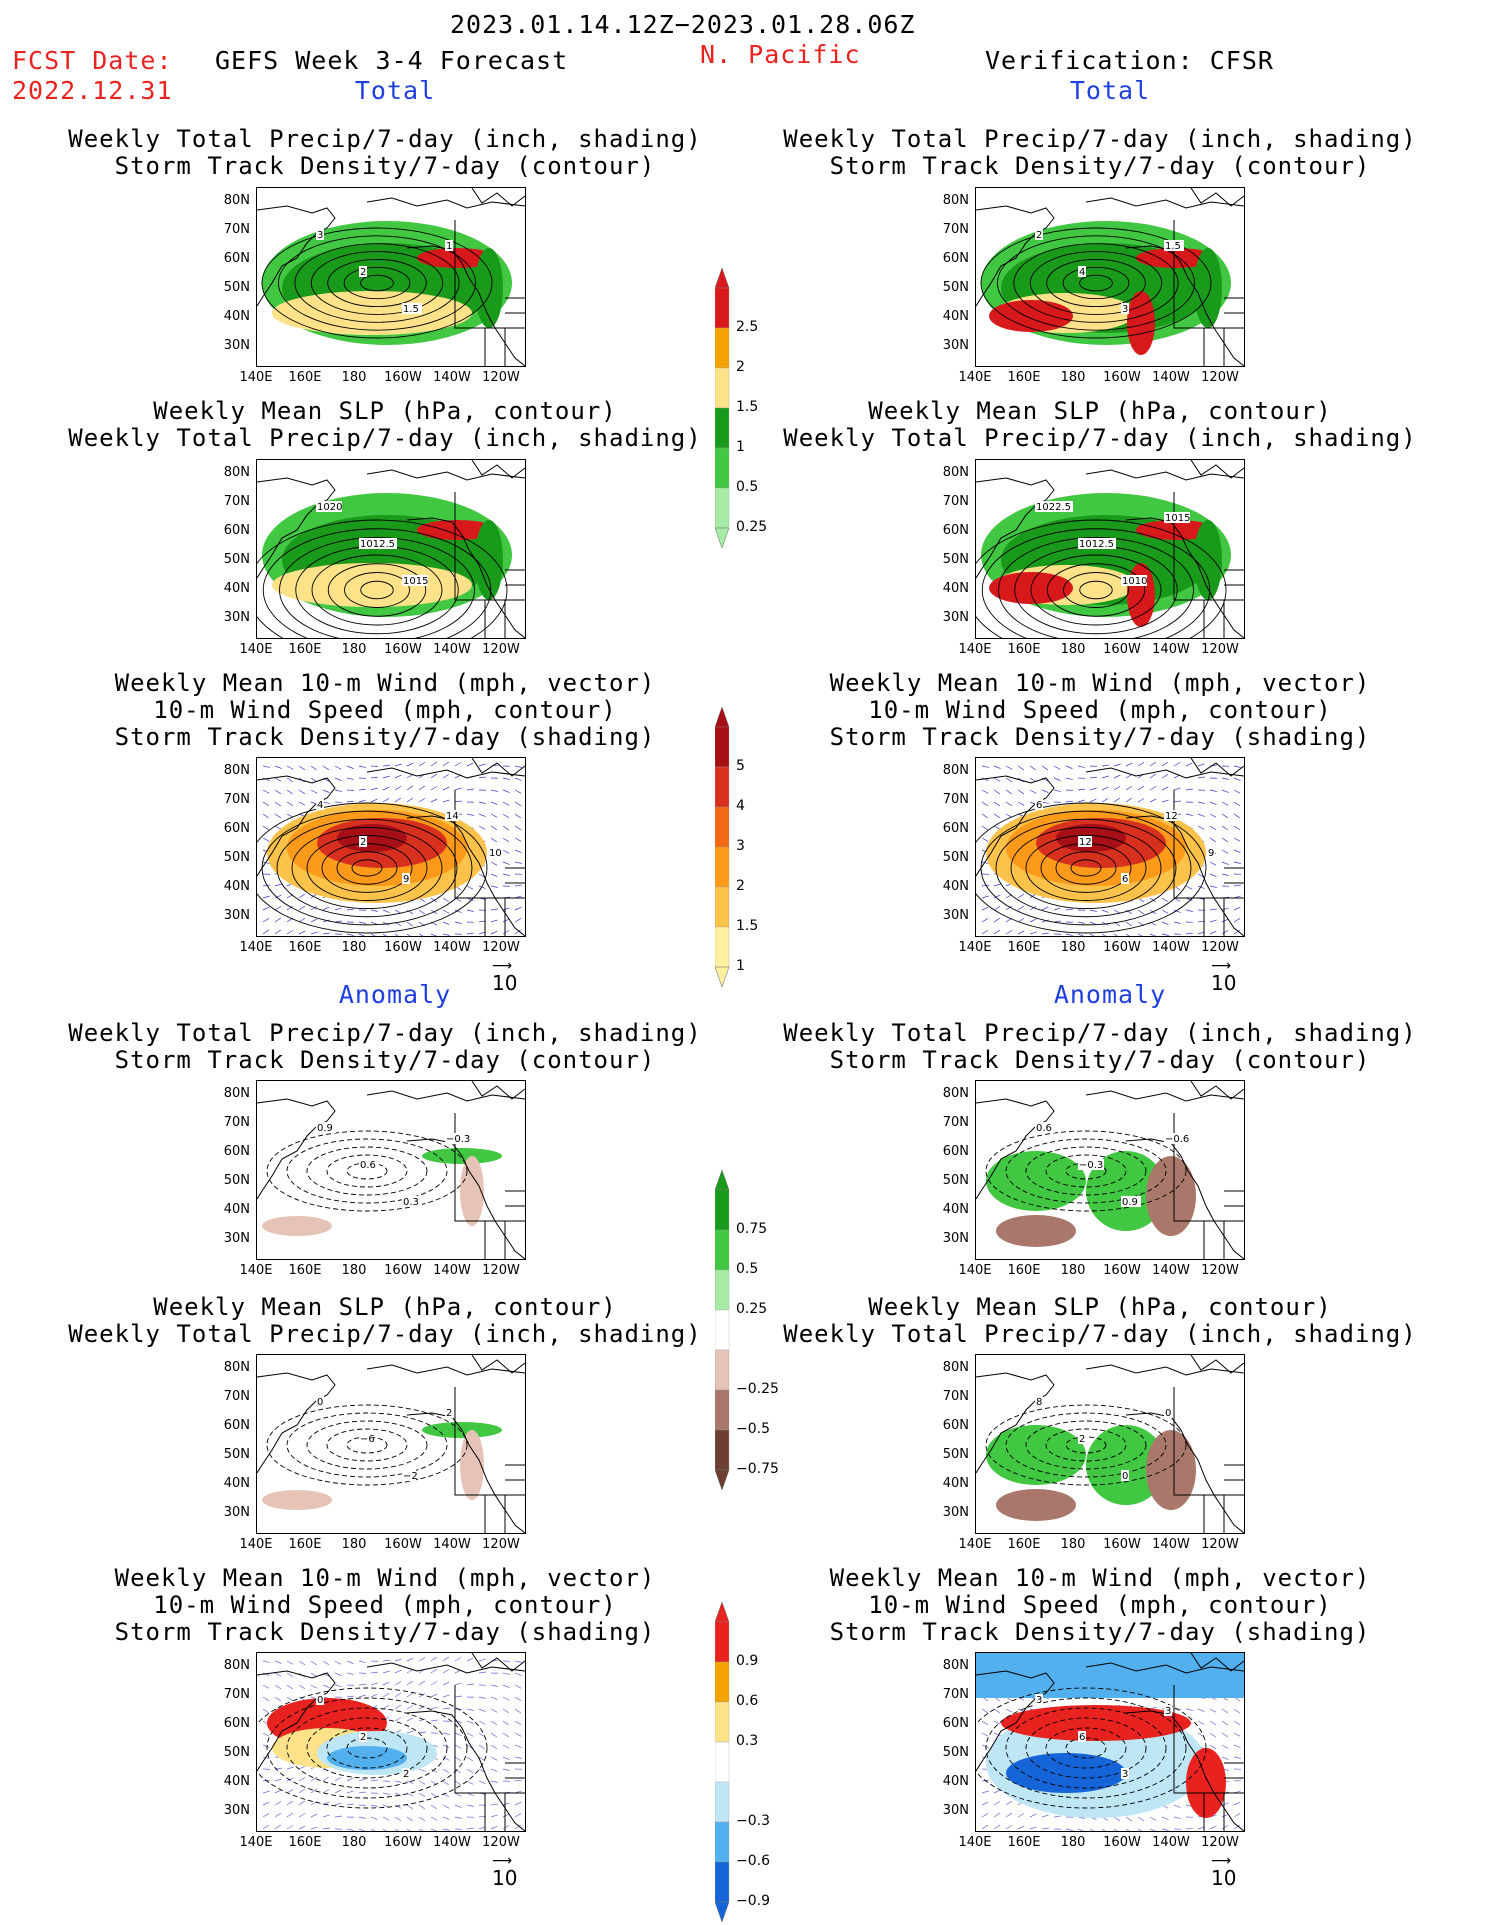  I want to click on map-panel-5-right: 3 6 3 3, so click(1110, 1742).